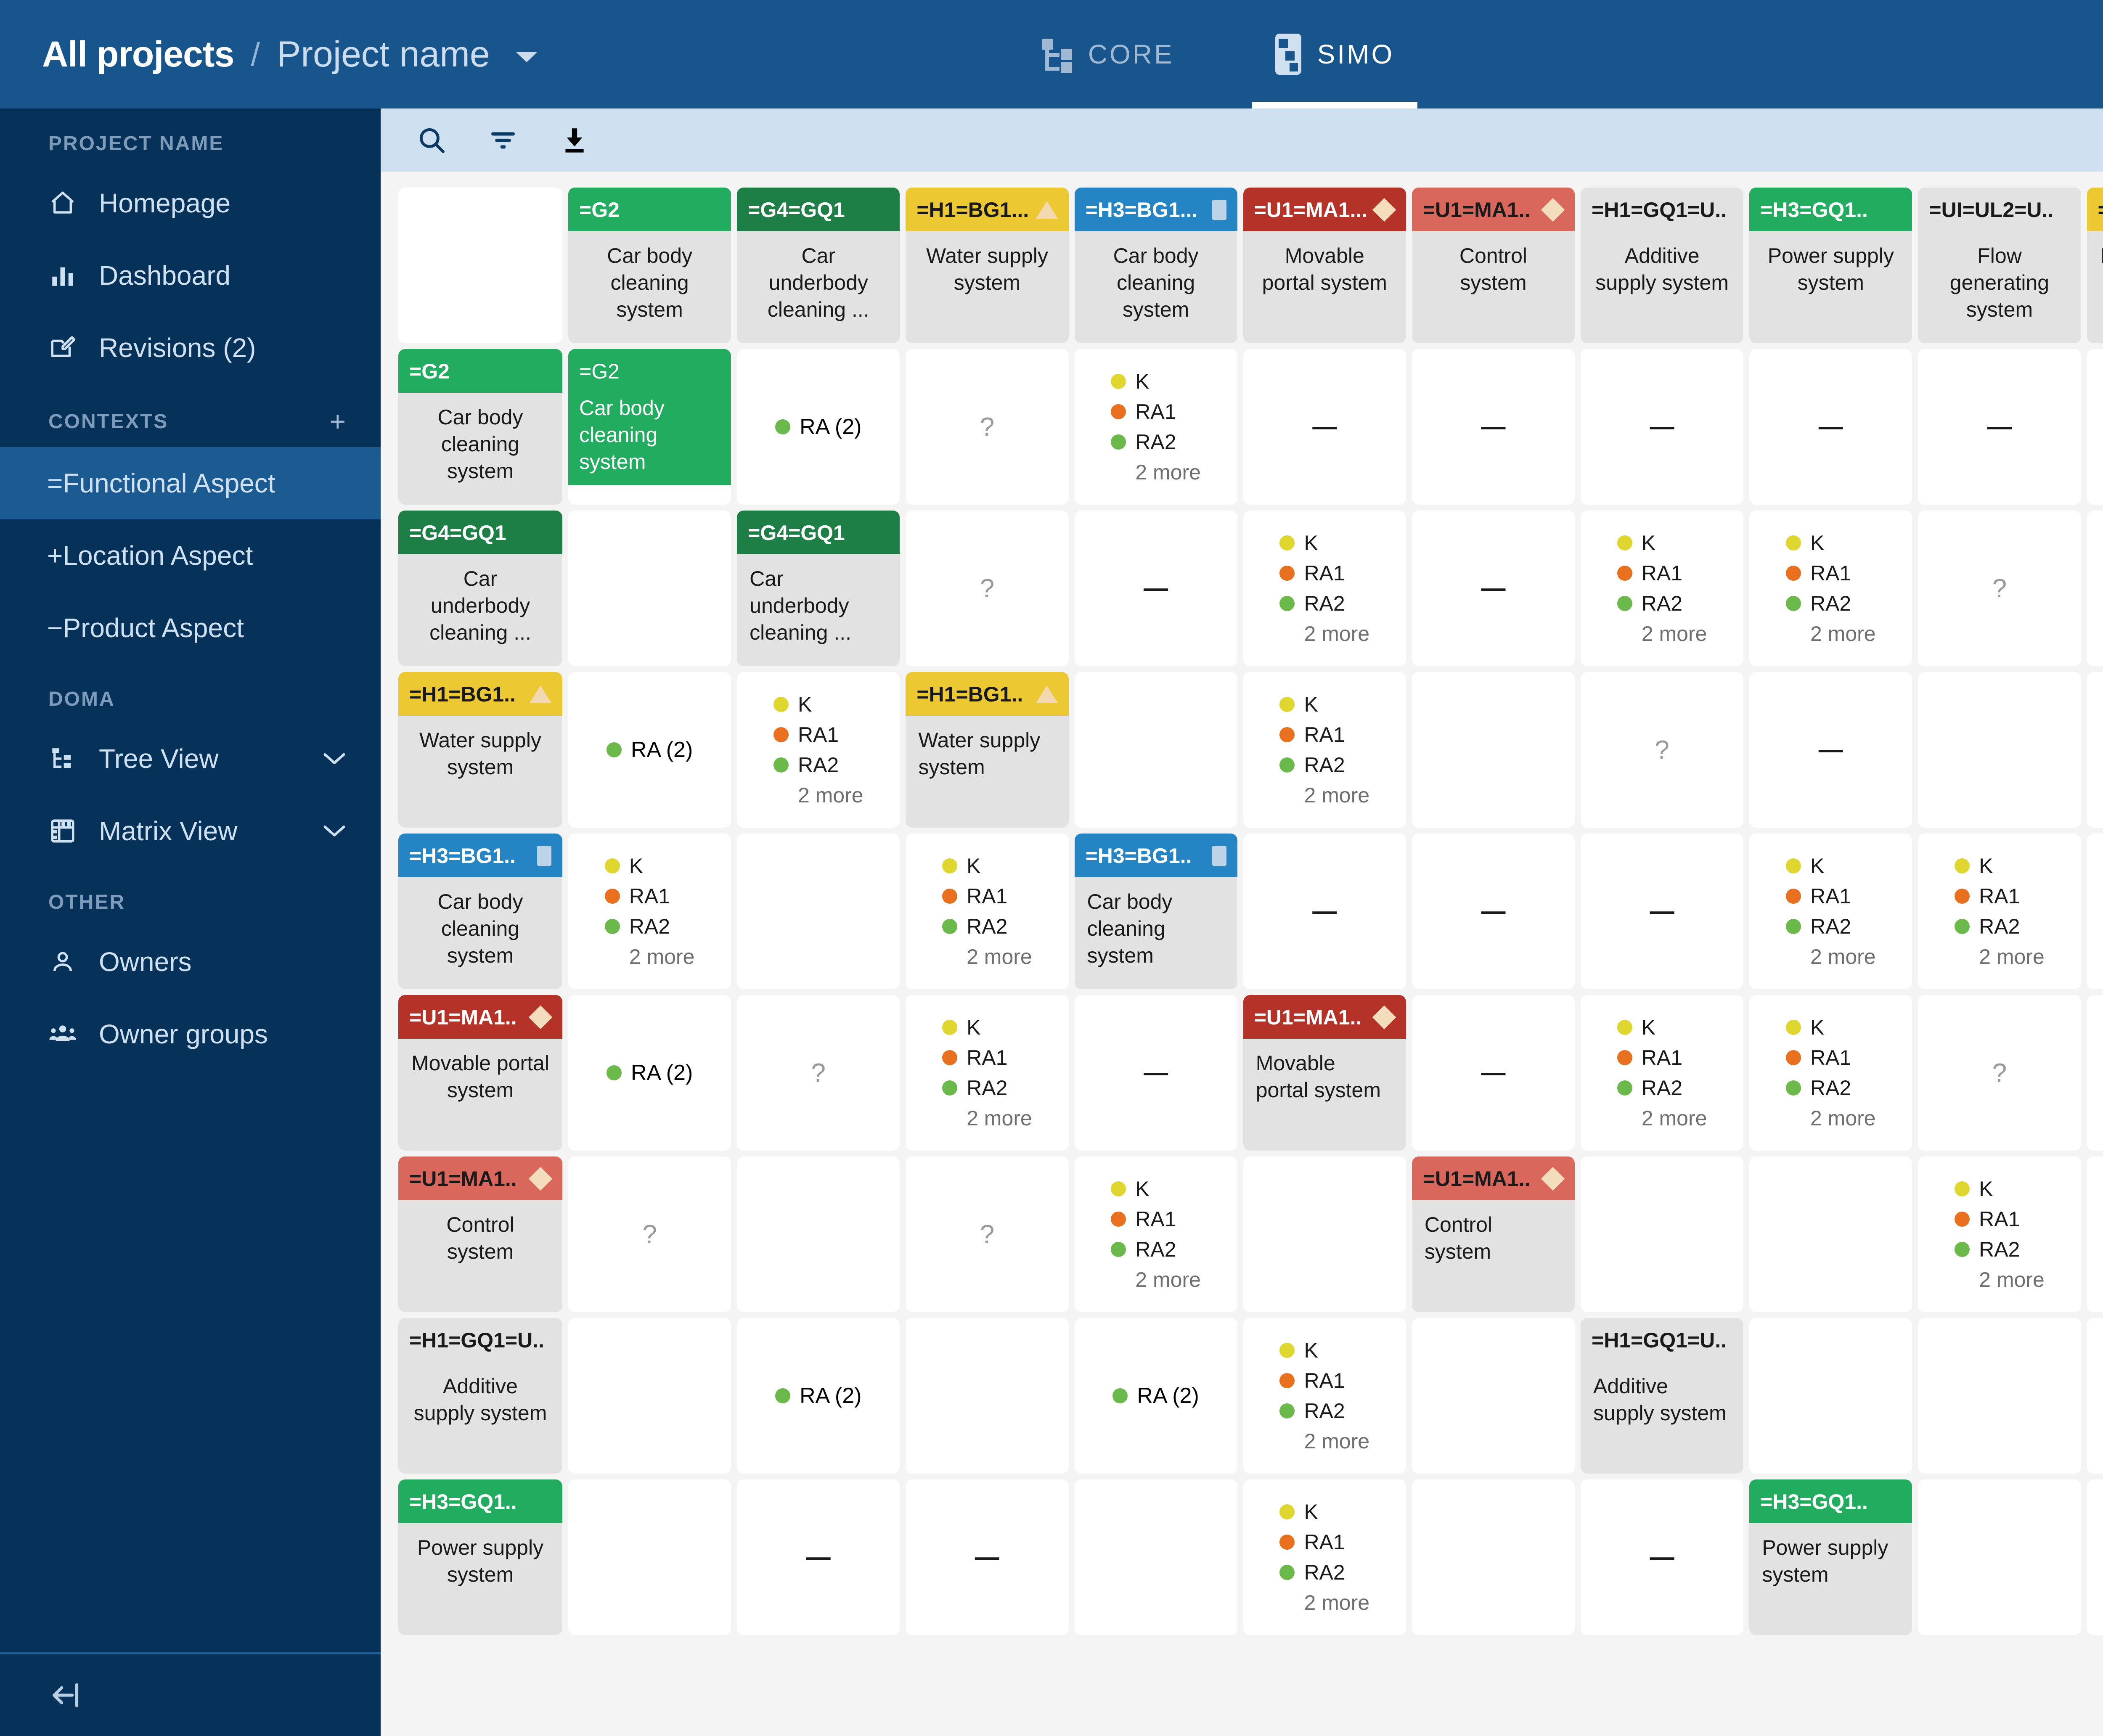 The height and width of the screenshot is (1736, 2103). Describe the element at coordinates (190, 831) in the screenshot. I see `sidebar-item-matrix-view: Matrix View` at that location.